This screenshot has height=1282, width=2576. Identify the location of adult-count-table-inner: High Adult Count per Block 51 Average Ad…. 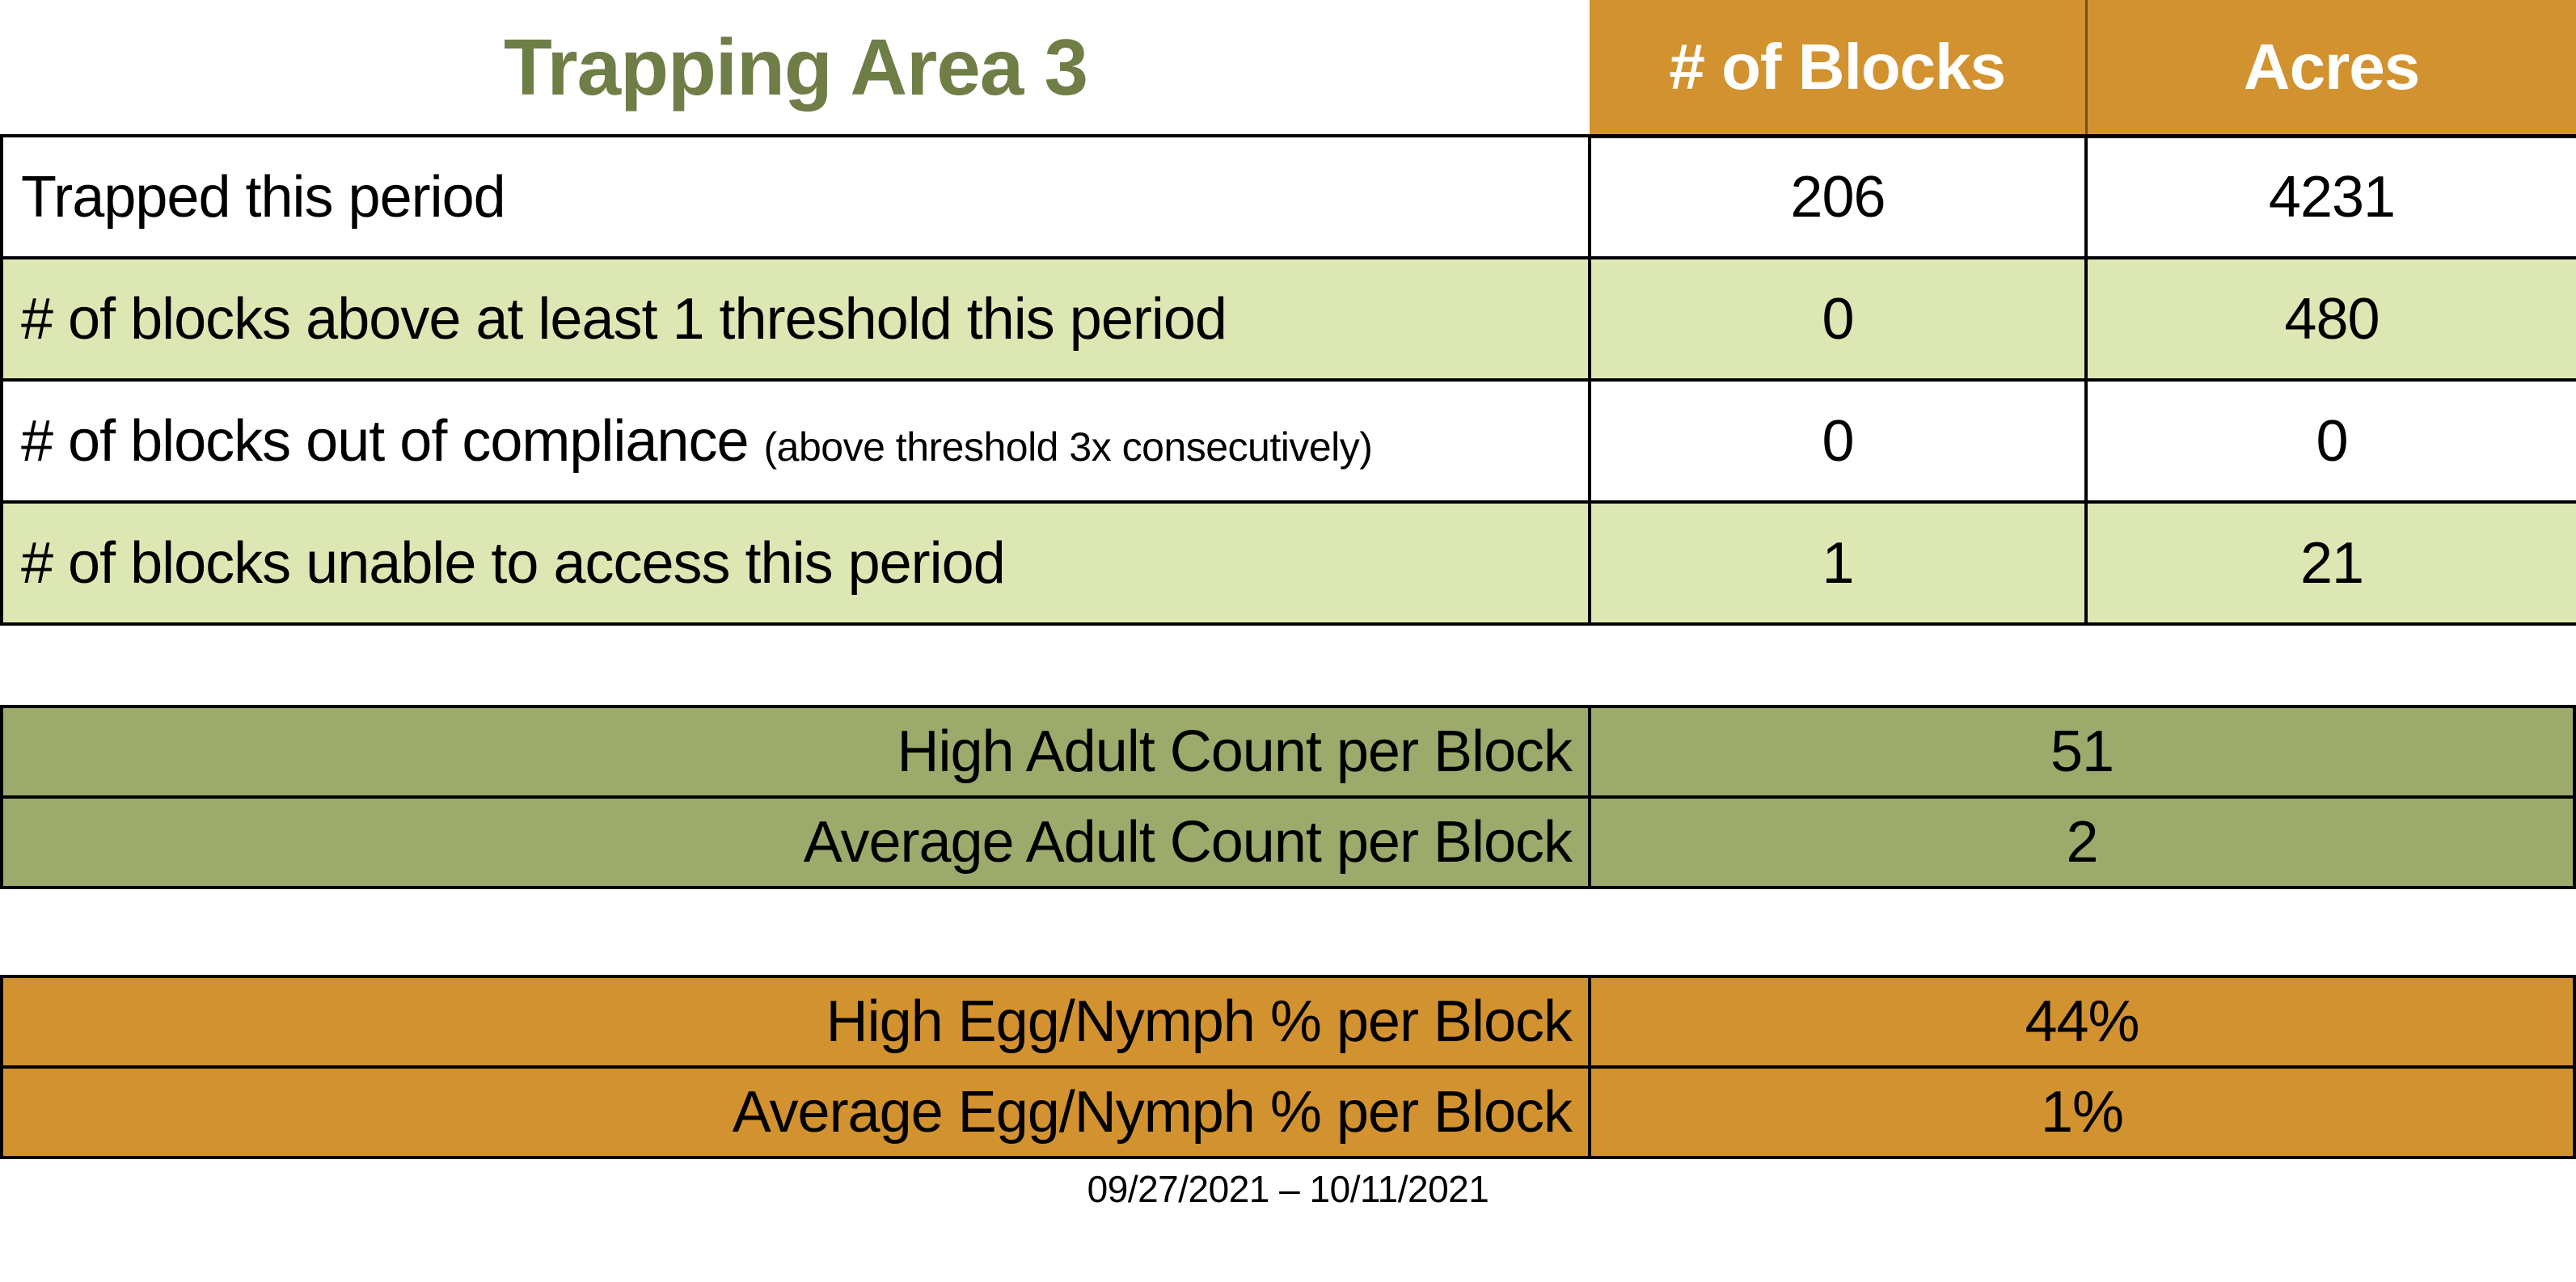
(1288, 797).